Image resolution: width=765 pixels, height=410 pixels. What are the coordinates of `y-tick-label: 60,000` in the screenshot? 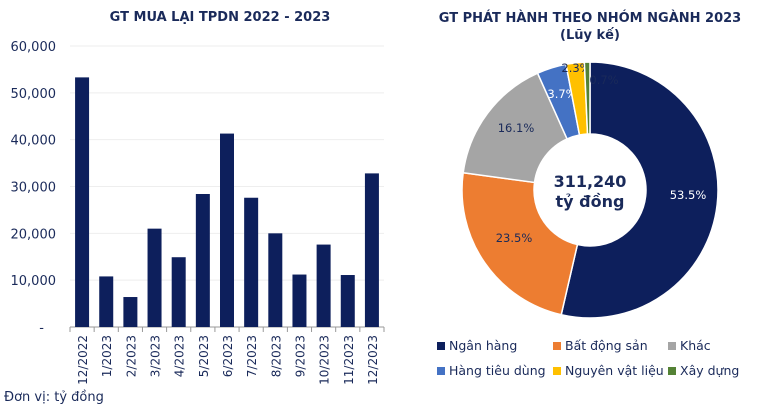 It's located at (34, 47).